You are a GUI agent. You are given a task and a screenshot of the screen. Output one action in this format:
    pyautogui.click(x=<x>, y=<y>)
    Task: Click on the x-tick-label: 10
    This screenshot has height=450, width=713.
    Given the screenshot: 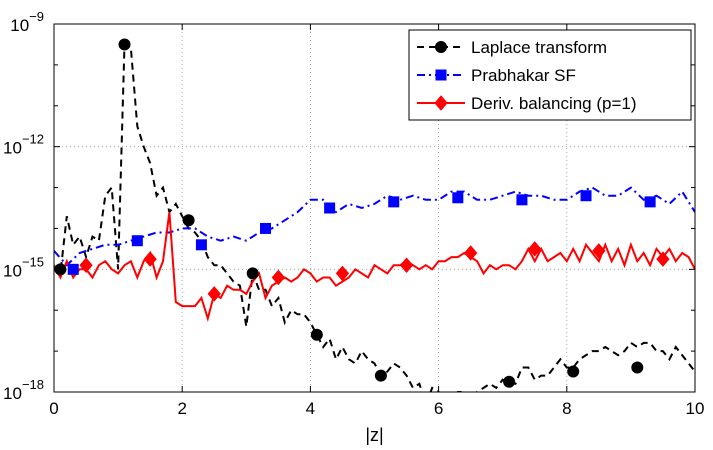 What is the action you would take?
    pyautogui.click(x=695, y=408)
    